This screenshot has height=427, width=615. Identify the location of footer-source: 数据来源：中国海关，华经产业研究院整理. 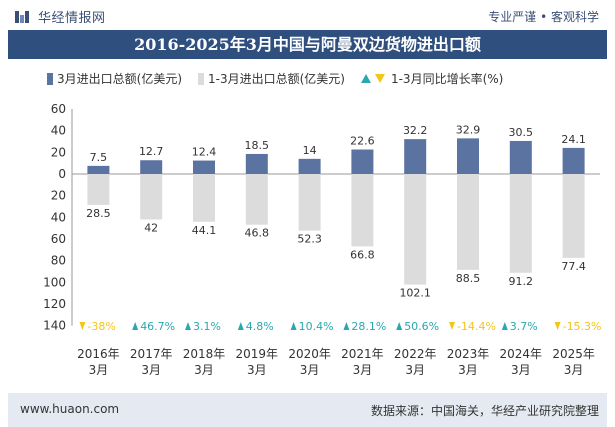
(484, 411).